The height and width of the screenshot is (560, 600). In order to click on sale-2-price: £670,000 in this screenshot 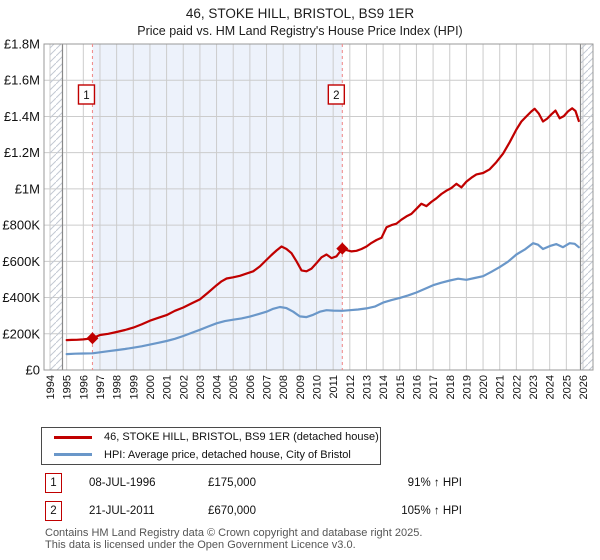, I will do `click(232, 511)`.